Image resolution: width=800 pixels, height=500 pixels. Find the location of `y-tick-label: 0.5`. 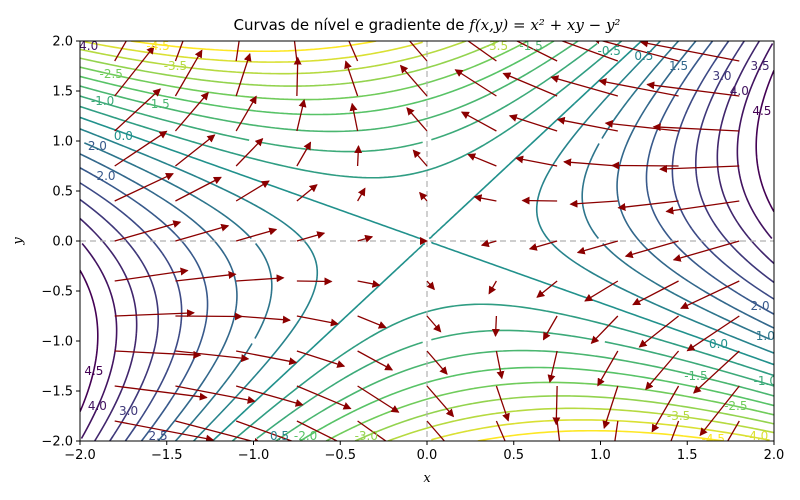

y-tick-label: 0.5 is located at coordinates (62, 192).